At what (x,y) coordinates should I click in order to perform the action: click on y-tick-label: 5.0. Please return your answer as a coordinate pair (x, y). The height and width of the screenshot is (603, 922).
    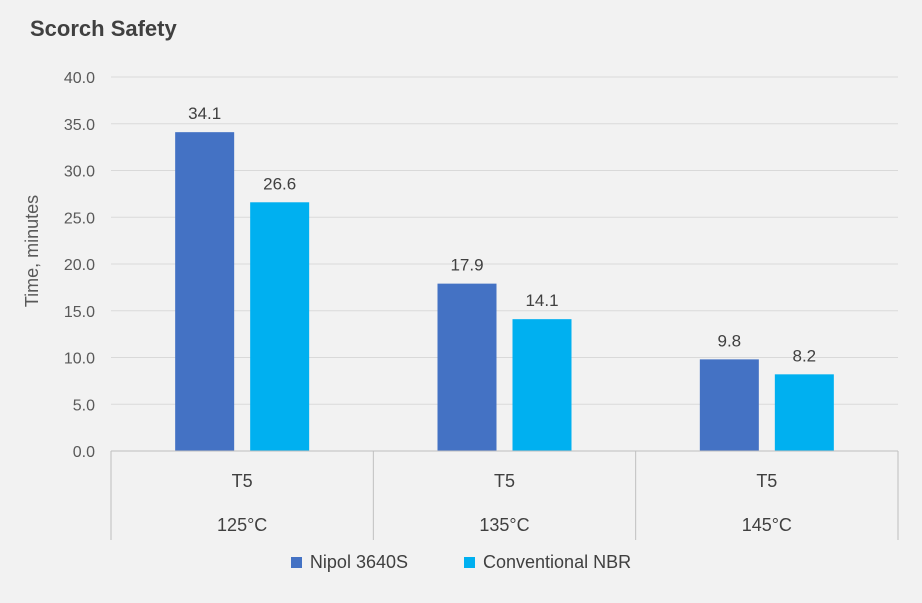
    Looking at the image, I should click on (84, 405).